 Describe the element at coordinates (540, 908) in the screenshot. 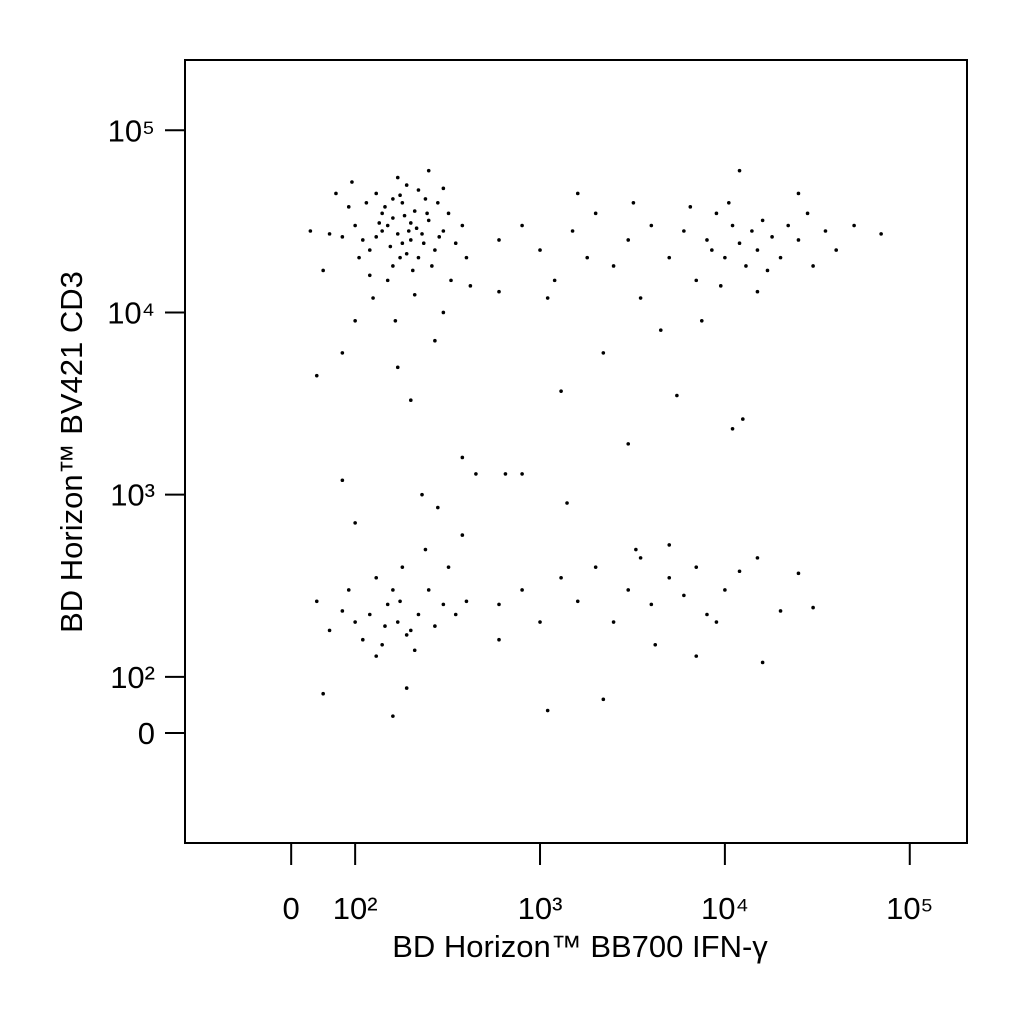

I see `x-tick-label: 10³` at that location.